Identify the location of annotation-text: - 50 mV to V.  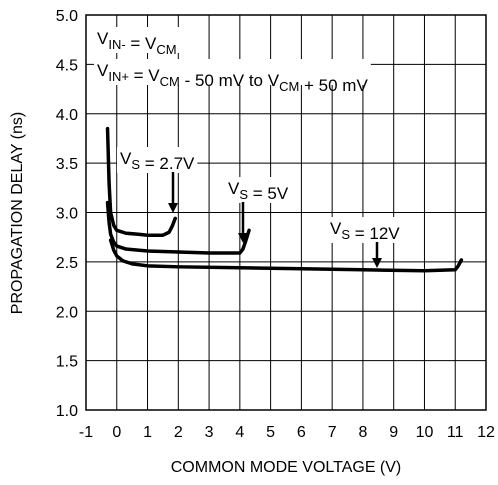
(230, 80).